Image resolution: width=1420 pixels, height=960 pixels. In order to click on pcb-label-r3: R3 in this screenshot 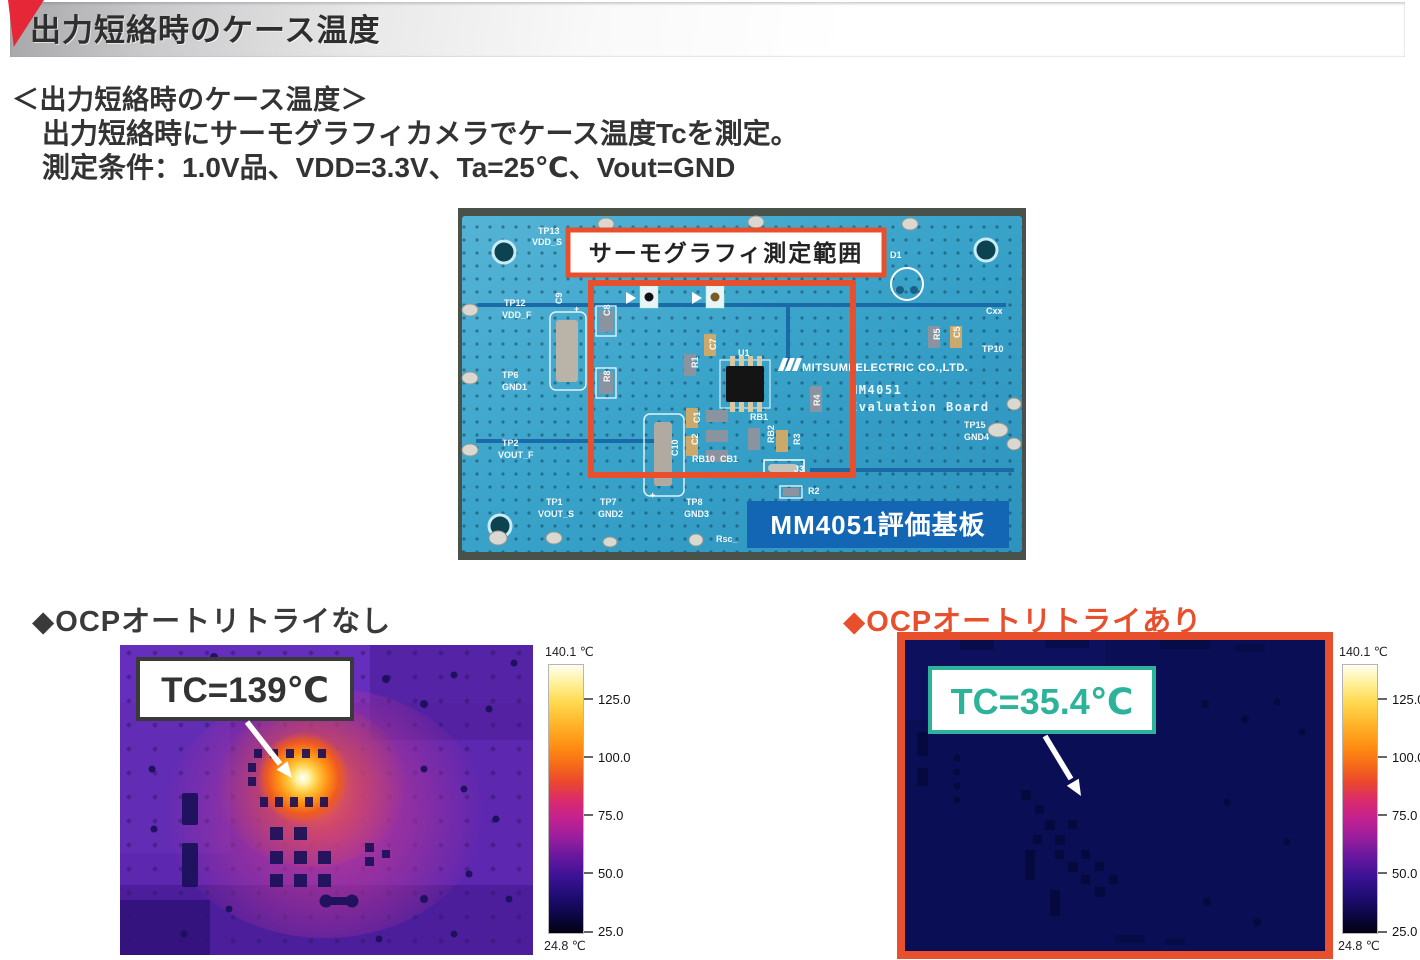, I will do `click(797, 439)`.